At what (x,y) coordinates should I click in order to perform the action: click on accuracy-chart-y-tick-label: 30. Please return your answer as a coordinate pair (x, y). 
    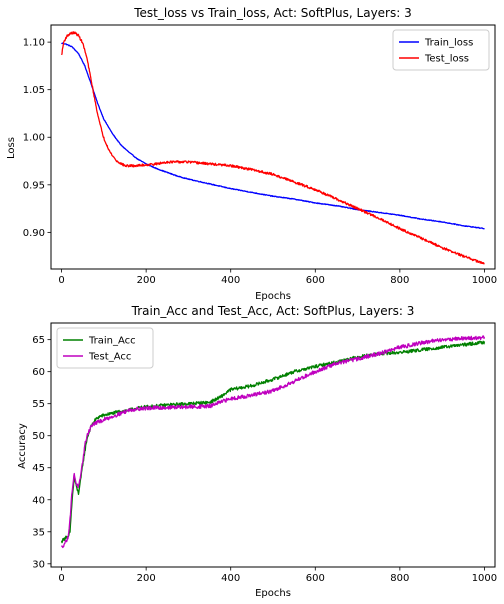
    Looking at the image, I should click on (38, 564).